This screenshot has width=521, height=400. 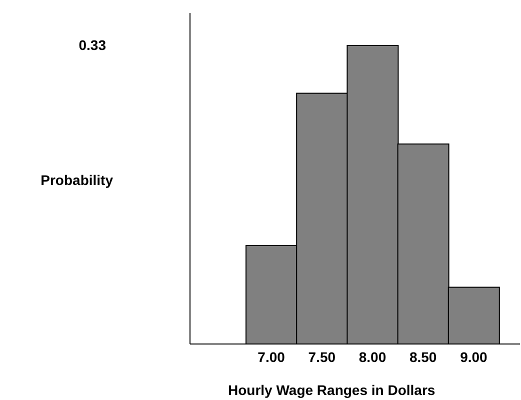 I want to click on text: 0.33, so click(x=92, y=45).